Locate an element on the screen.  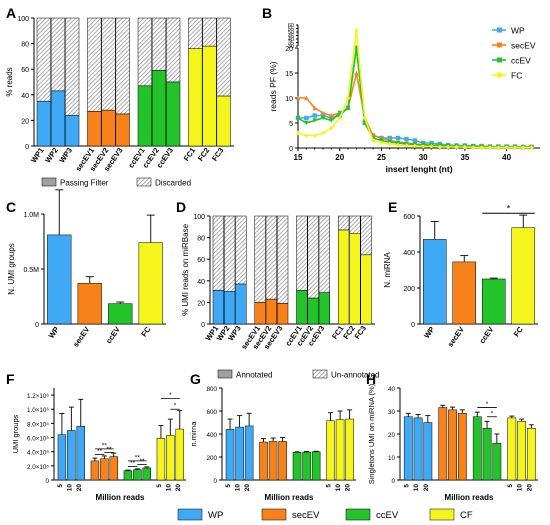
panel-b-x-label: insert lenght (nt) is located at coordinates (418, 169).